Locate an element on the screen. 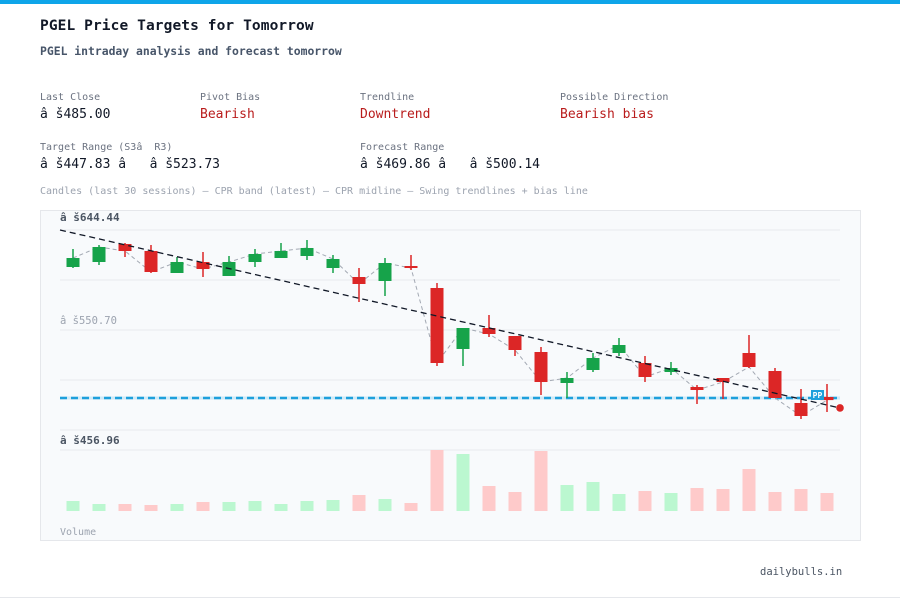 The image size is (900, 600). footer-brand: dailybulls.in is located at coordinates (801, 572).